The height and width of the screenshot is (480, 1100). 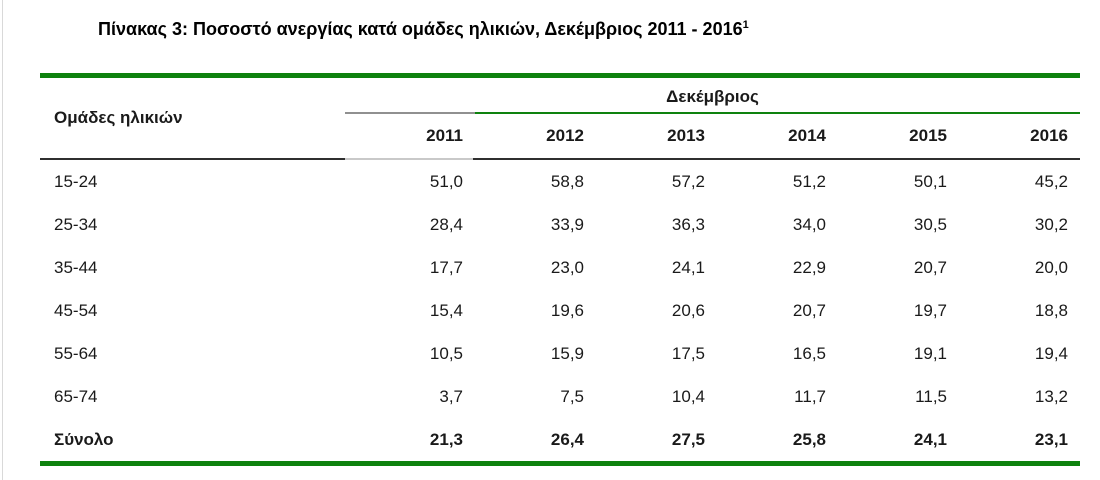 I want to click on value-cell: 19,7, so click(x=930, y=310).